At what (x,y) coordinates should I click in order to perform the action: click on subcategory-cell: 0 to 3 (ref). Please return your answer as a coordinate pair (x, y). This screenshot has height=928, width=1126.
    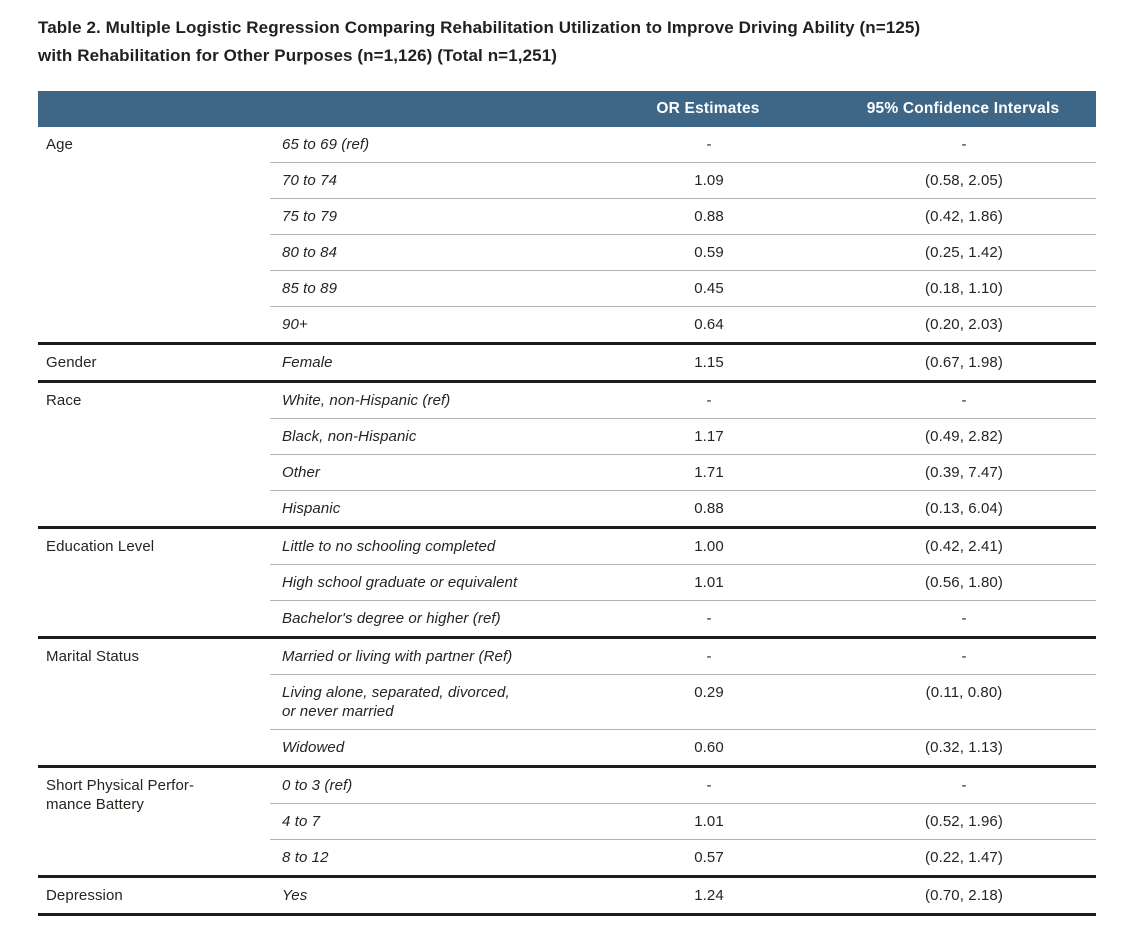
    Looking at the image, I should click on (428, 784).